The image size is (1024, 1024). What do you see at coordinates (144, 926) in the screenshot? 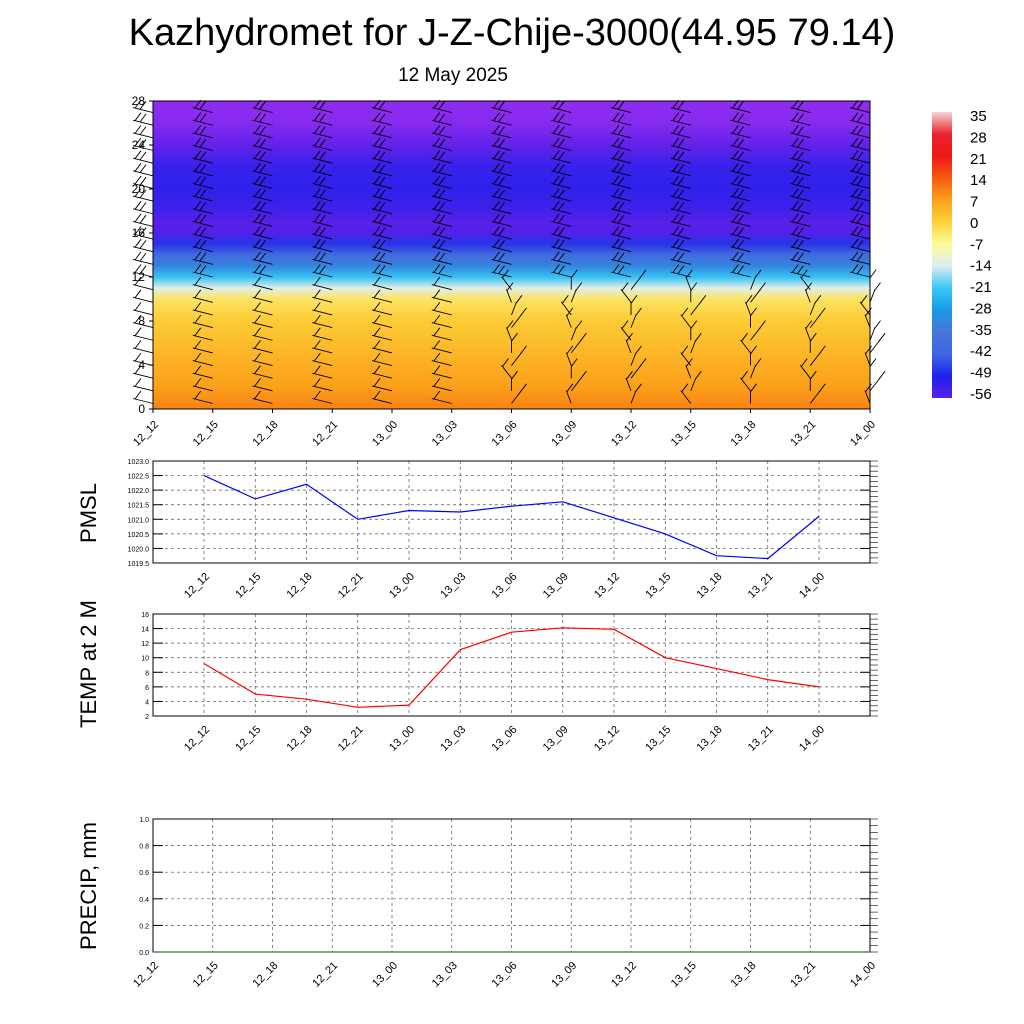
I see `y-tick-label: 0.2` at bounding box center [144, 926].